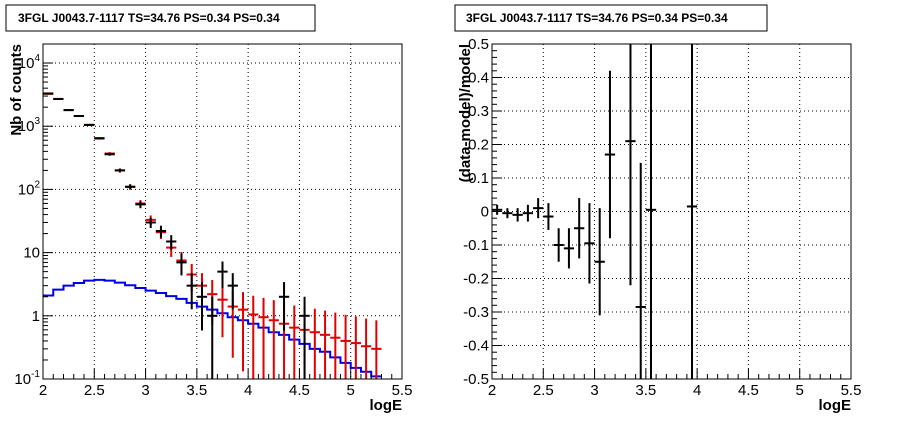 This screenshot has height=426, width=898. What do you see at coordinates (31, 253) in the screenshot?
I see `y-tick-label: 10` at bounding box center [31, 253].